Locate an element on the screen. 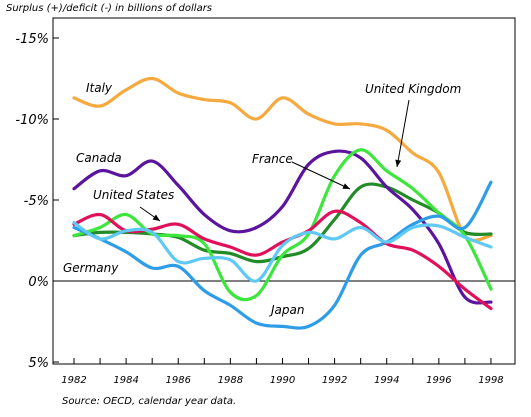 The width and height of the screenshot is (531, 417). arrow-united-states-head is located at coordinates (156, 217).